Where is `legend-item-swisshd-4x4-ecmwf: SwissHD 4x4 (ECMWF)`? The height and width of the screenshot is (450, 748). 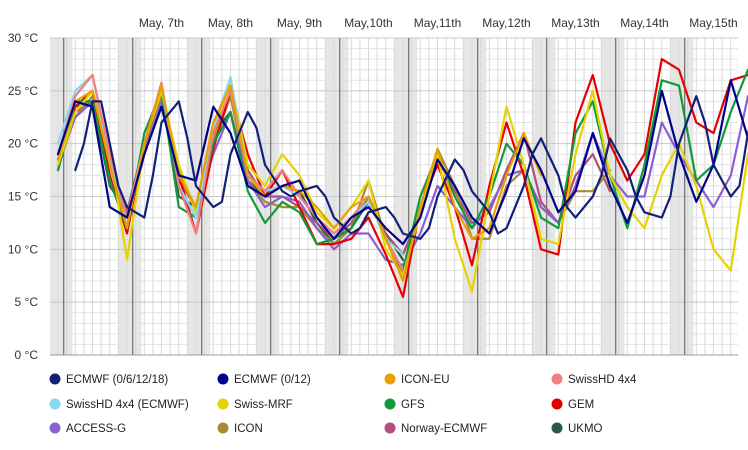 legend-item-swisshd-4x4-ecmwf: SwissHD 4x4 (ECMWF) is located at coordinates (119, 405).